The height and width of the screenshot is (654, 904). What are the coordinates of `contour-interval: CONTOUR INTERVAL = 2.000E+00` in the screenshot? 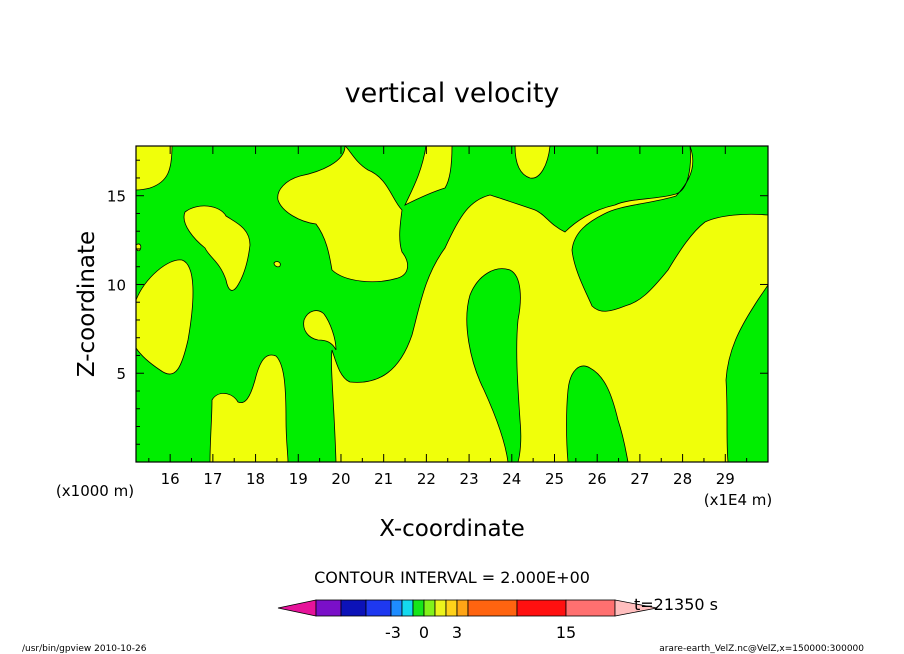 It's located at (452, 577).